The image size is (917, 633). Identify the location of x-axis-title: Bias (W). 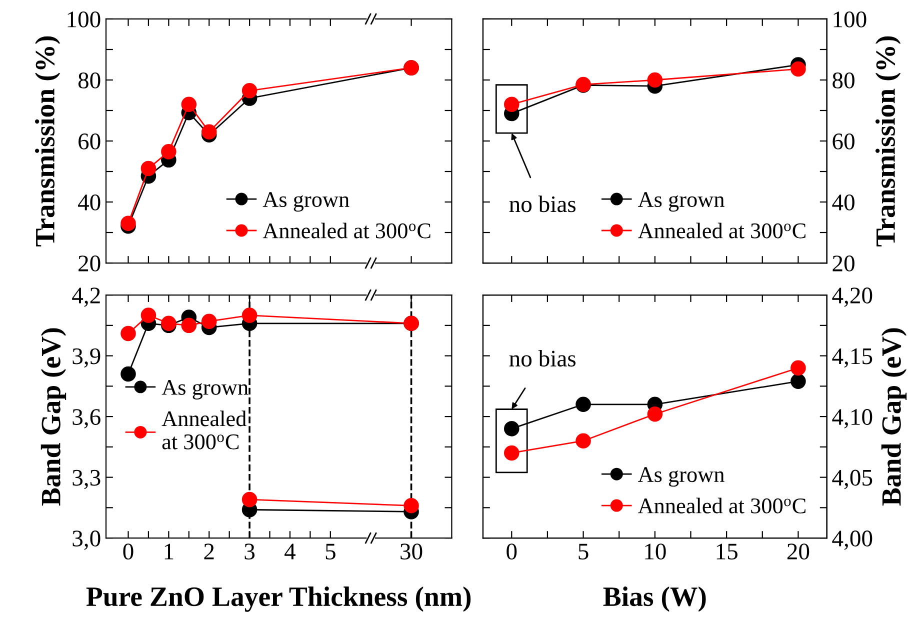
(654, 599).